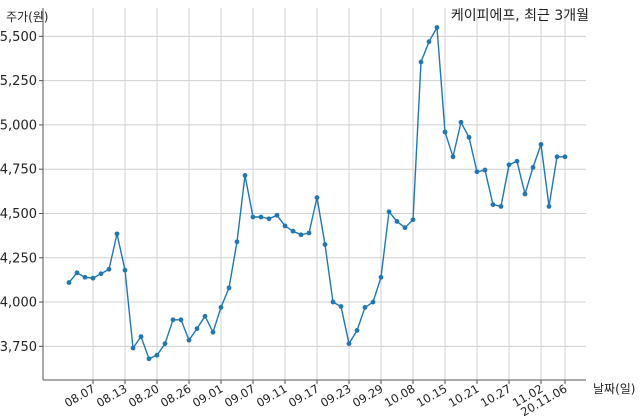 This screenshot has height=419, width=640. I want to click on y-axis-title: 주가(원), so click(27, 17).